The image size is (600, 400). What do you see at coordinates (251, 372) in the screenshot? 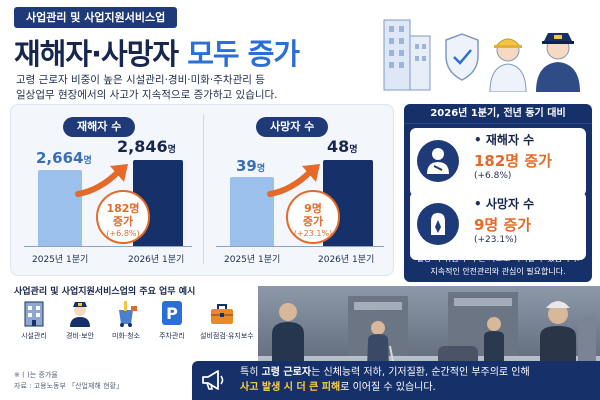
I see `banner-prefix: 특히` at bounding box center [251, 372].